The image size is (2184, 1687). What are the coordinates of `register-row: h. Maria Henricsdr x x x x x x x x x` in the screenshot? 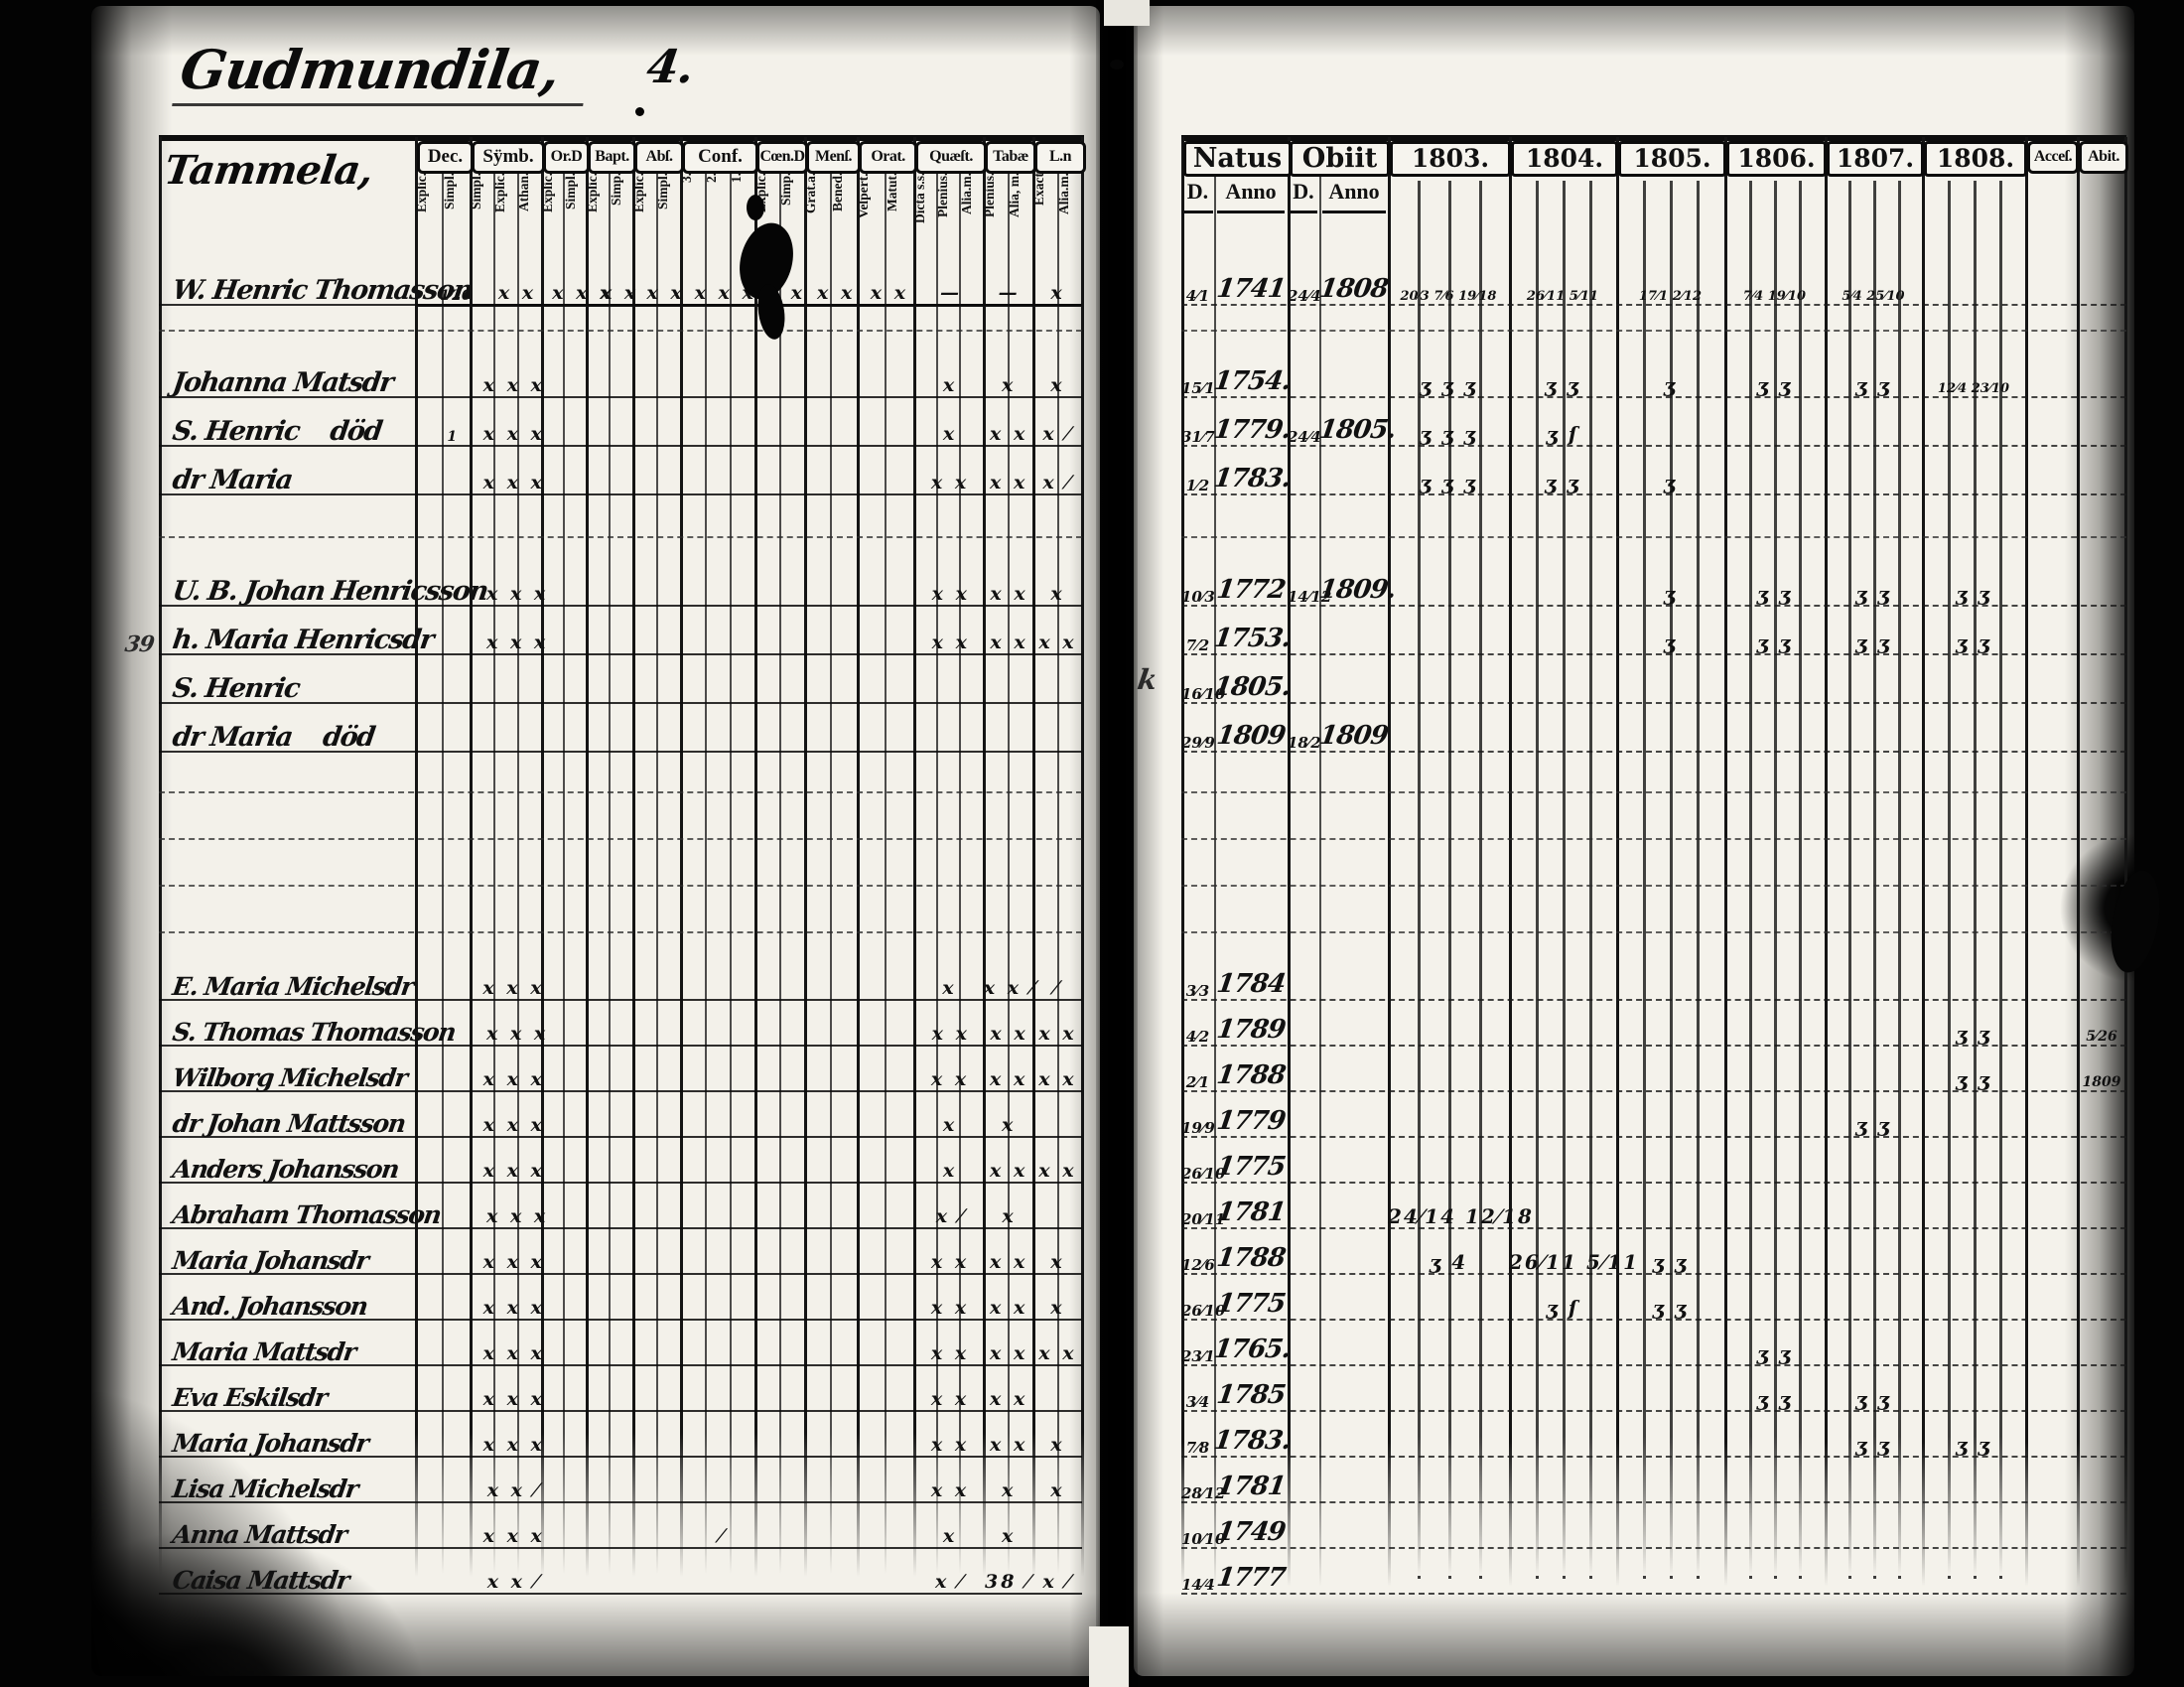 It's located at (620, 631).